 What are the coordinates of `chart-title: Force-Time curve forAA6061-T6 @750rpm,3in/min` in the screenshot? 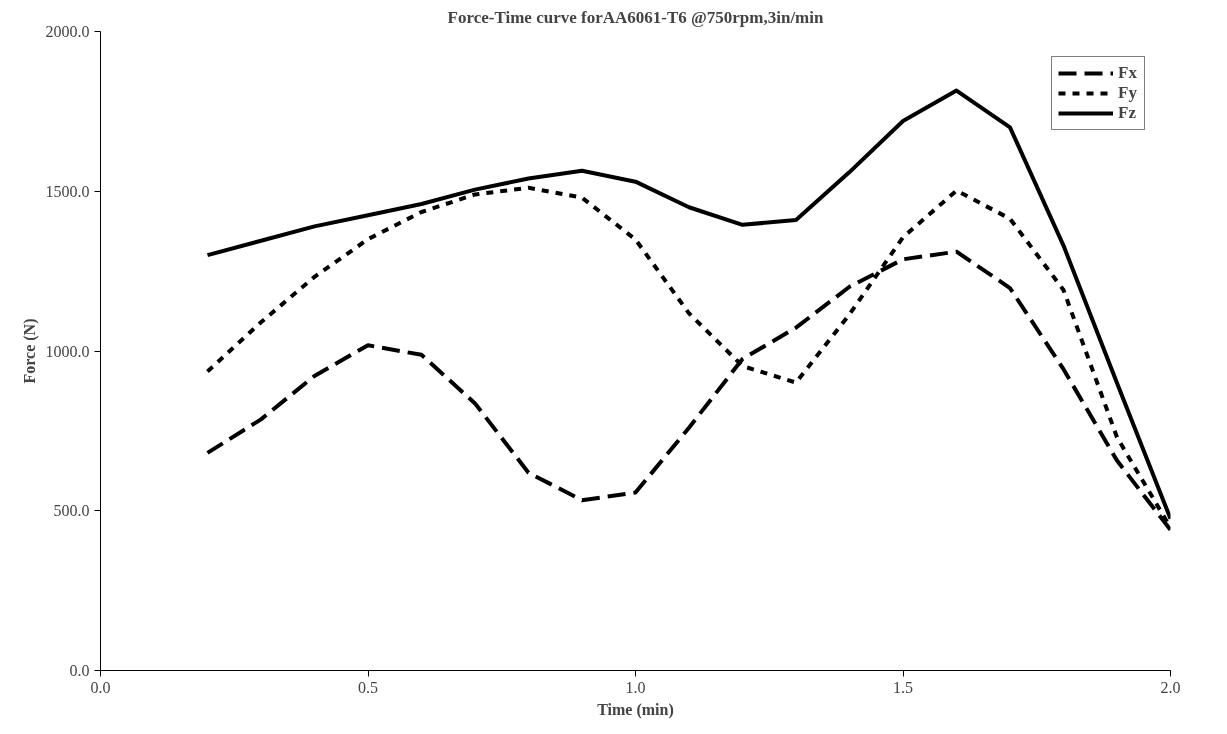 It's located at (635, 17).